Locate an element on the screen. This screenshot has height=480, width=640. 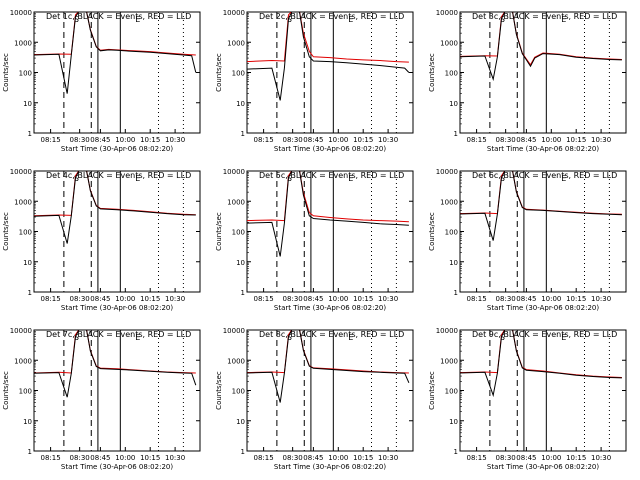
panel-title: Det 9c, BLACK = Events, RED = LLD is located at coordinates (544, 334).